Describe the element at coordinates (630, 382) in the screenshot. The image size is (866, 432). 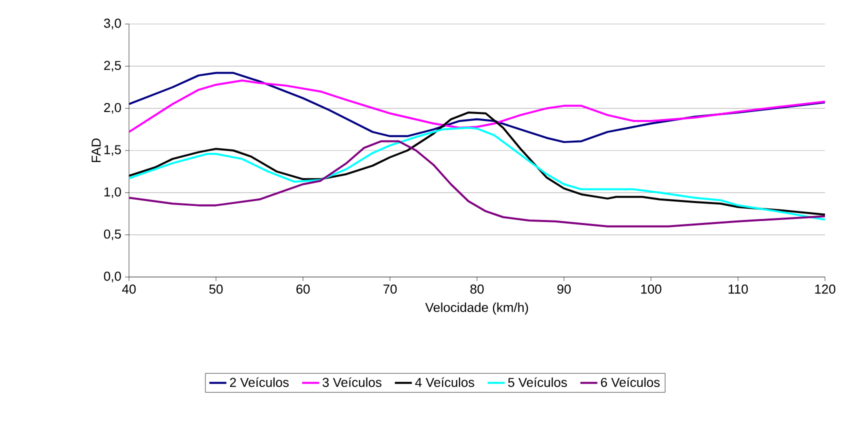
I see `legend-label: 6 Veículos` at that location.